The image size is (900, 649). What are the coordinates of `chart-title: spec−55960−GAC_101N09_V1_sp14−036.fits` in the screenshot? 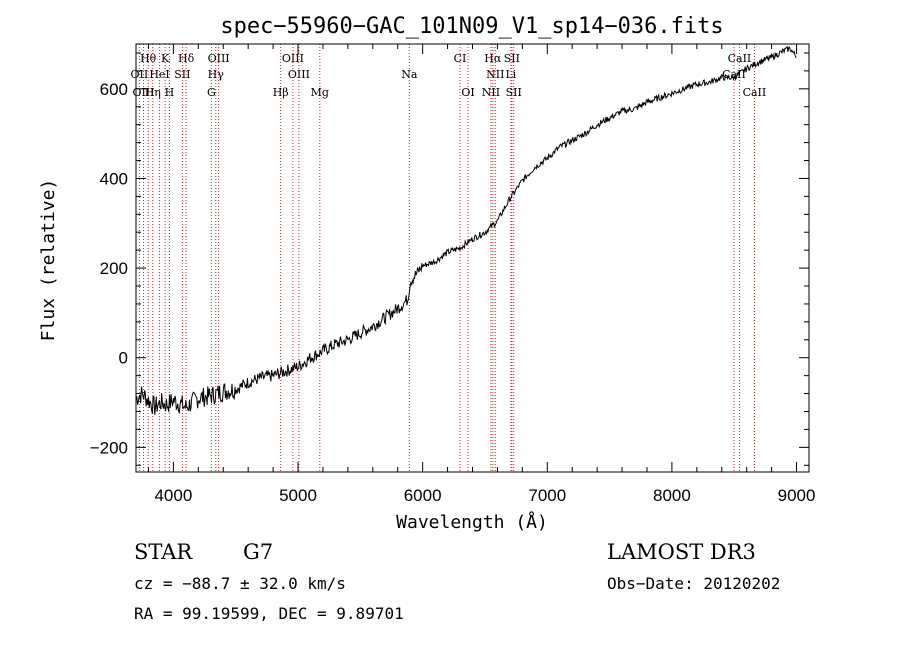 It's located at (471, 26).